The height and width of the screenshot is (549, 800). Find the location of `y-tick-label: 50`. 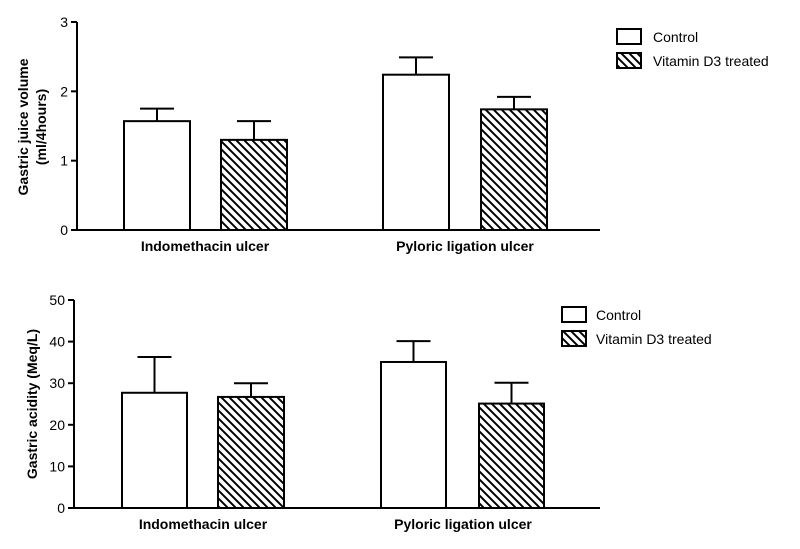

y-tick-label: 50 is located at coordinates (57, 300).